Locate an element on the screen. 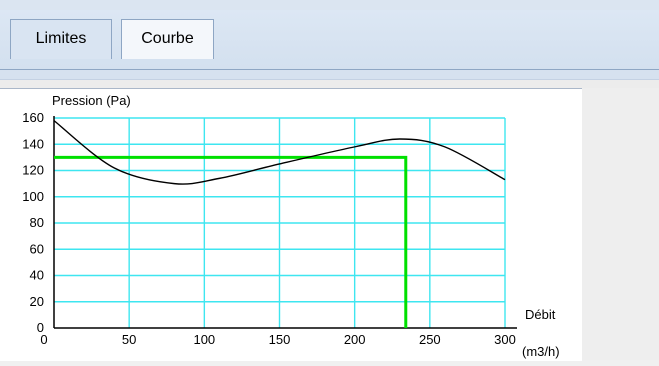 This screenshot has width=659, height=366. y-tick-label-5: 100 is located at coordinates (33, 196).